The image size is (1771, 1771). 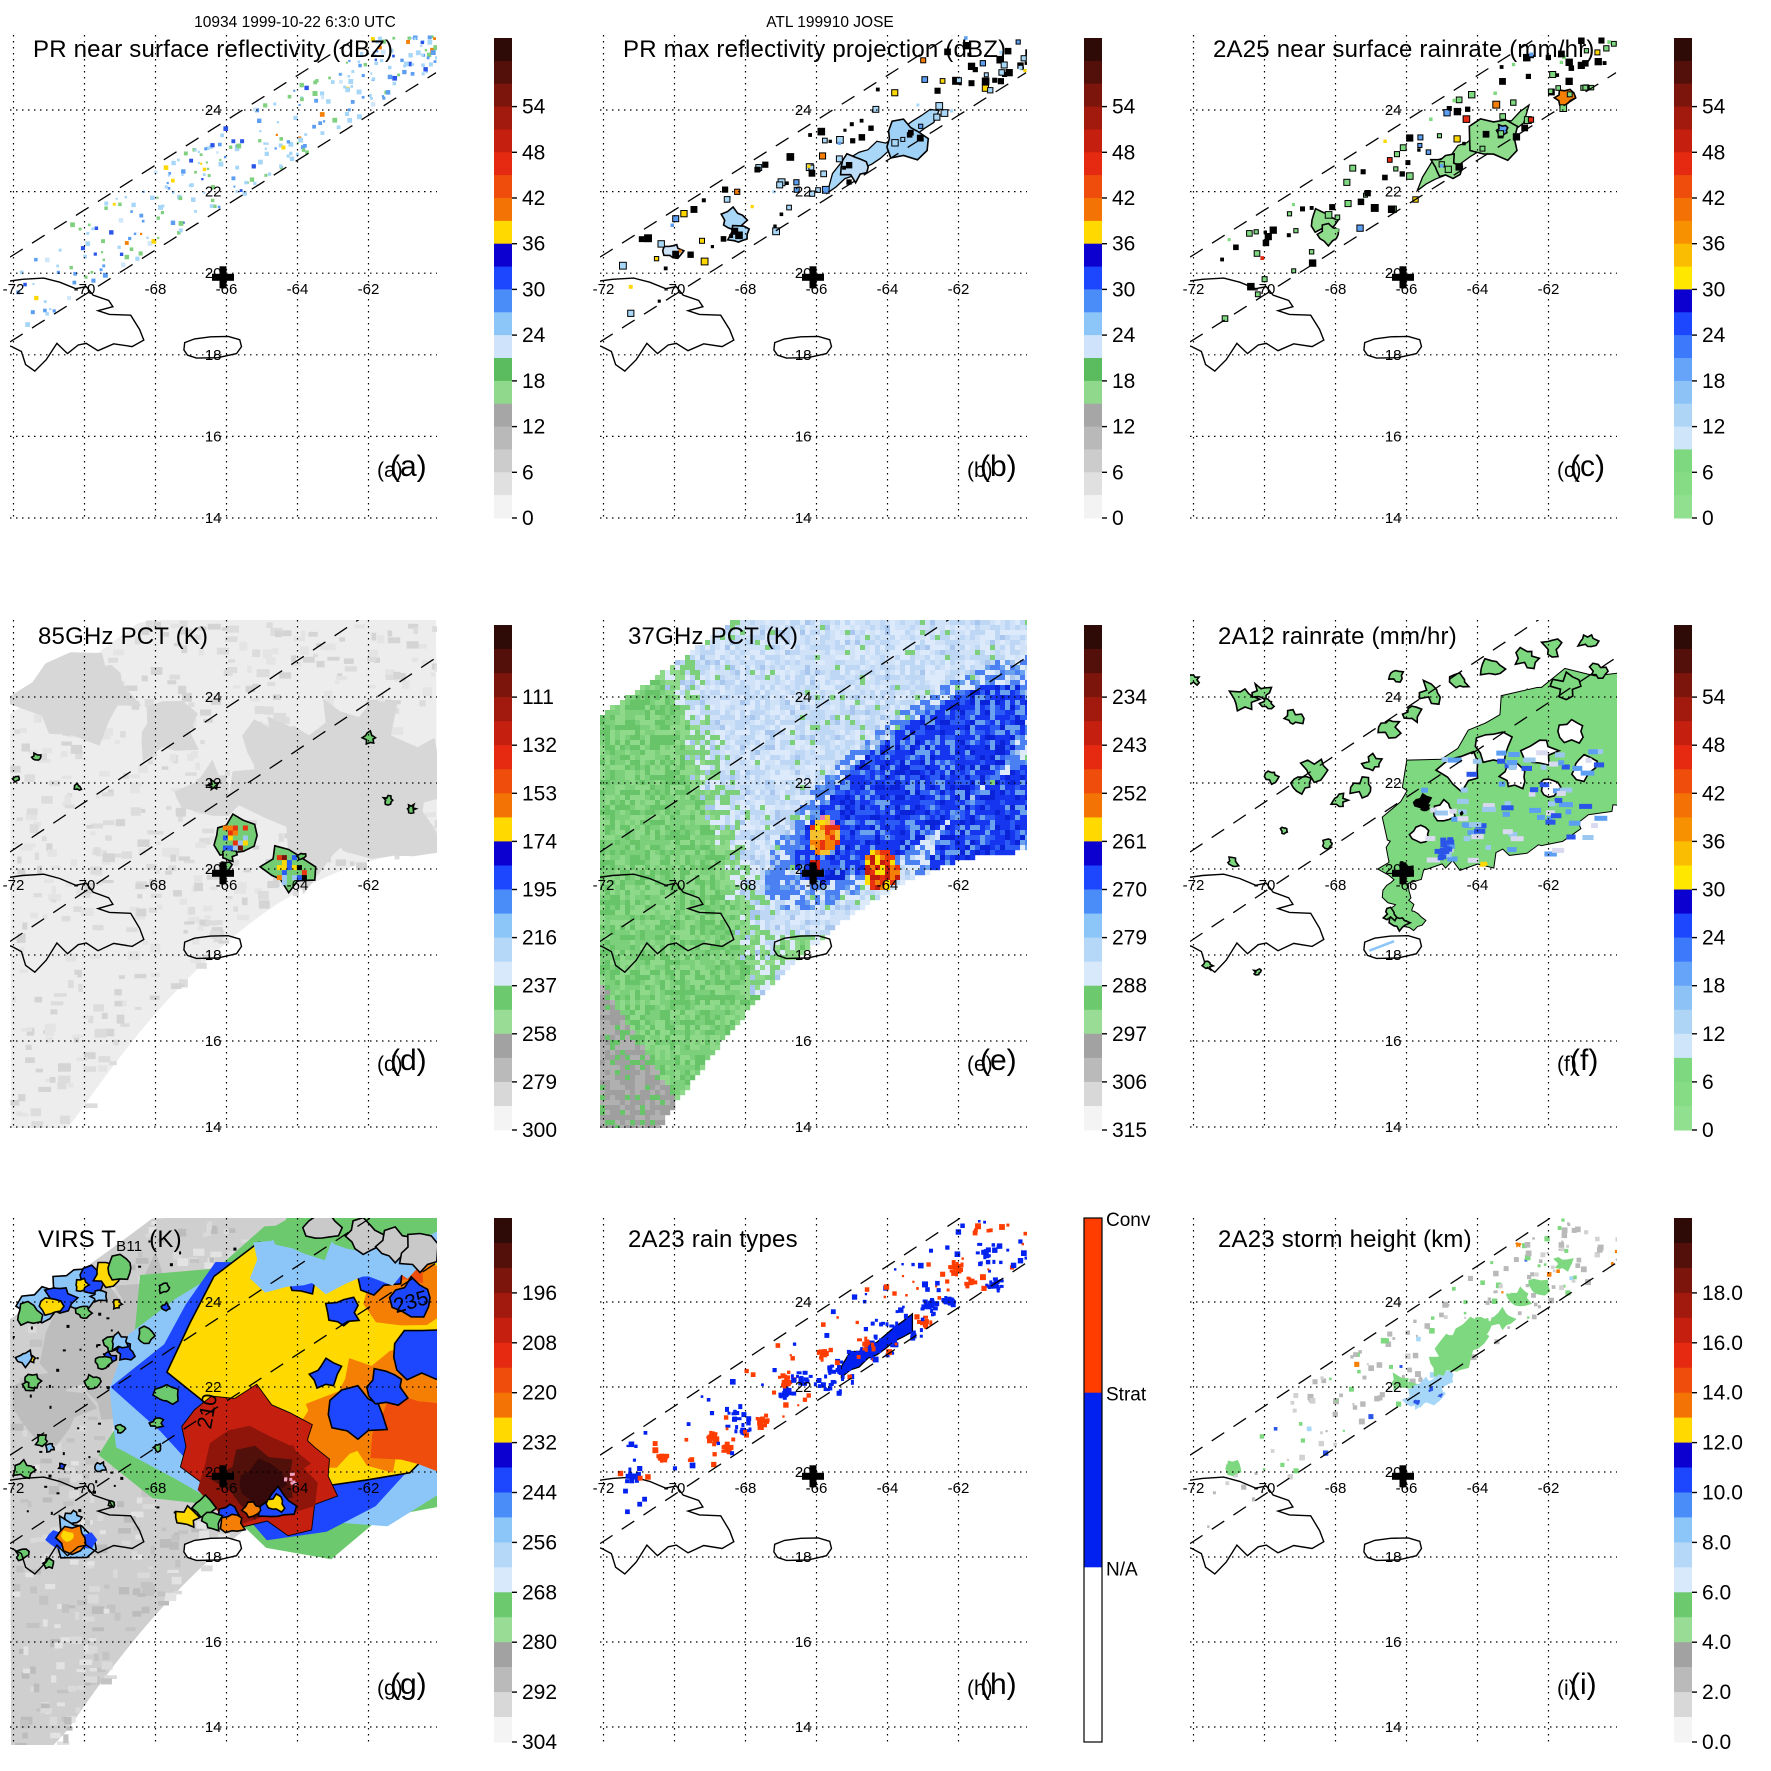 I want to click on colorbar-tick-label: 48, so click(x=1123, y=152).